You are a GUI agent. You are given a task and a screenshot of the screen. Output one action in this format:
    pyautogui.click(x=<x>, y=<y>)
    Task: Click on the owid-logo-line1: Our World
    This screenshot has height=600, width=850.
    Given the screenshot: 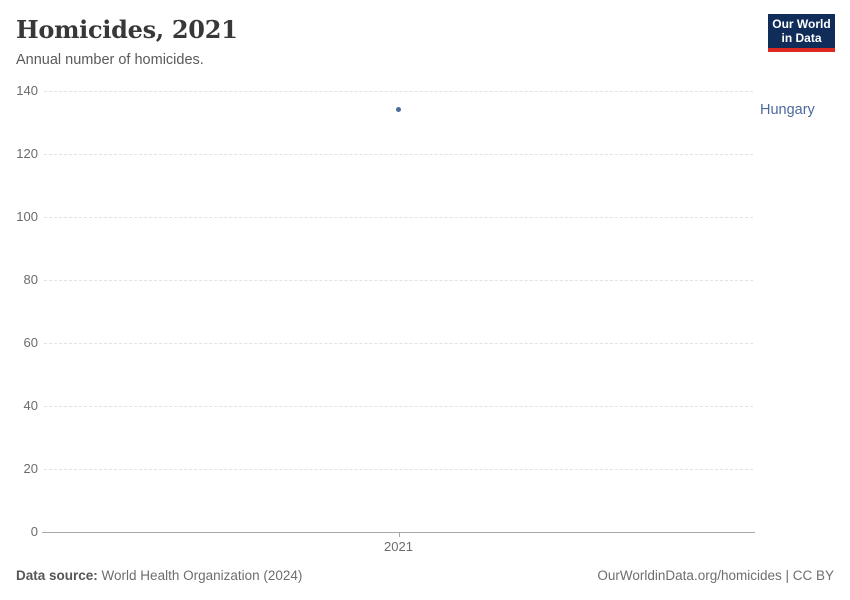 What is the action you would take?
    pyautogui.click(x=801, y=24)
    